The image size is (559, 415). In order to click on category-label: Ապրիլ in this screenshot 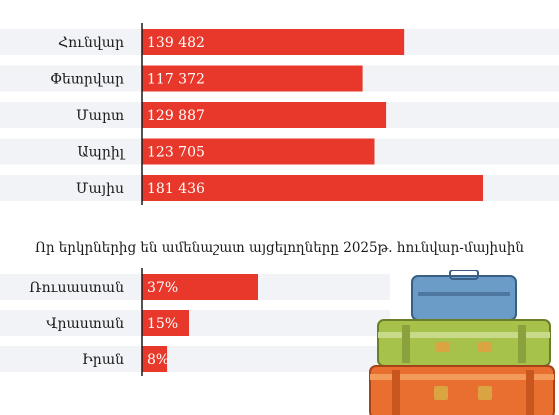, I will do `click(101, 153)`.